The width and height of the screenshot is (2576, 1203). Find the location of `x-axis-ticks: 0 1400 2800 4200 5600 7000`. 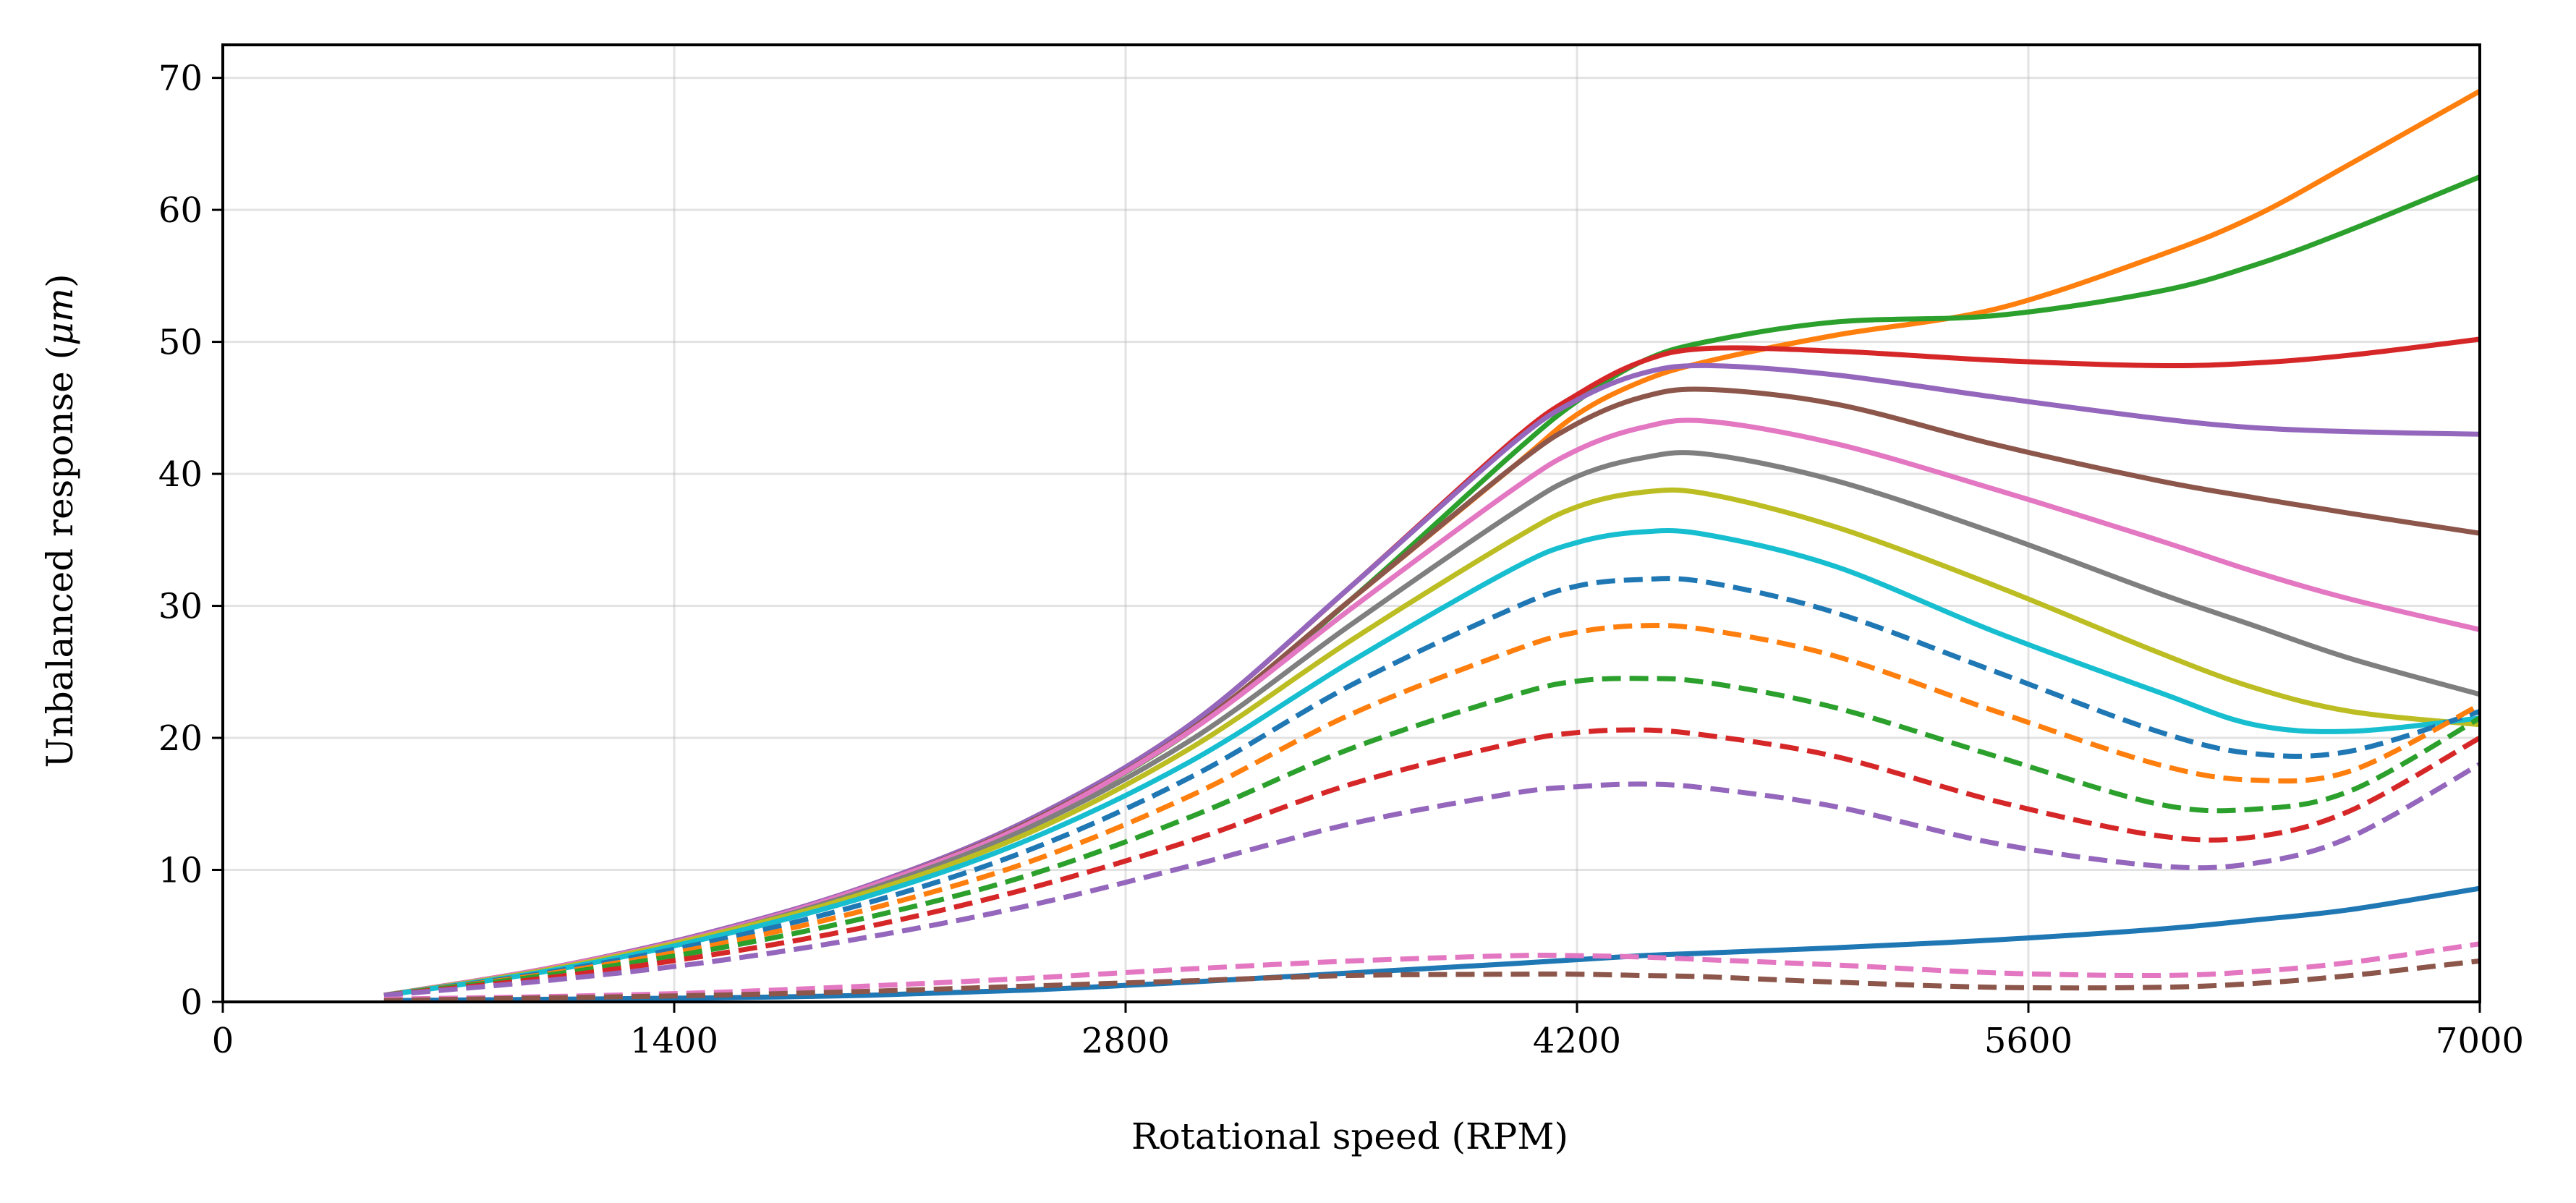

x-axis-ticks: 0 1400 2800 4200 5600 7000 is located at coordinates (1368, 1031).